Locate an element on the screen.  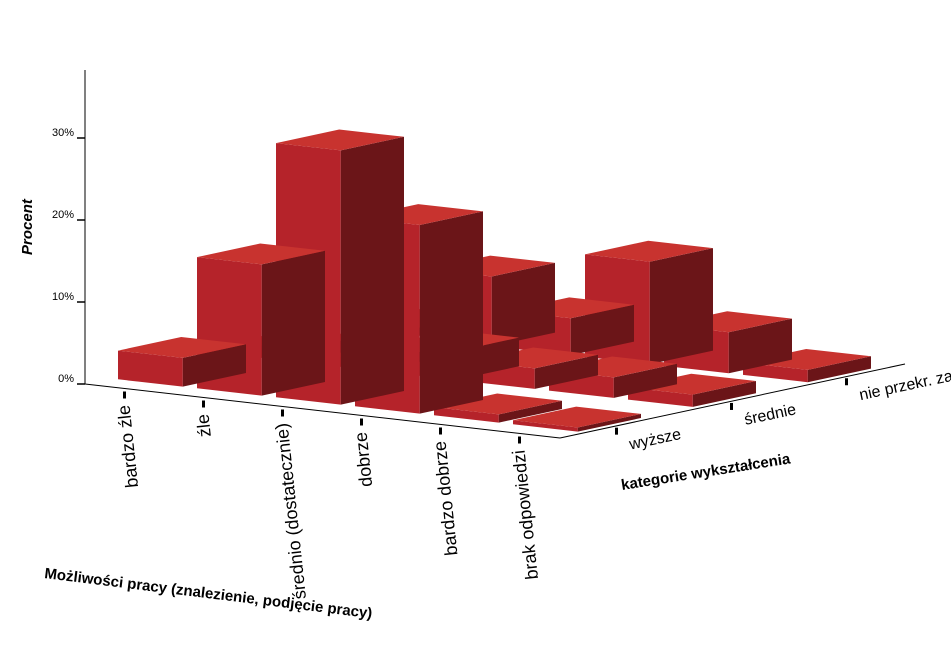
y-tick-label: 0% is located at coordinates (66, 379).